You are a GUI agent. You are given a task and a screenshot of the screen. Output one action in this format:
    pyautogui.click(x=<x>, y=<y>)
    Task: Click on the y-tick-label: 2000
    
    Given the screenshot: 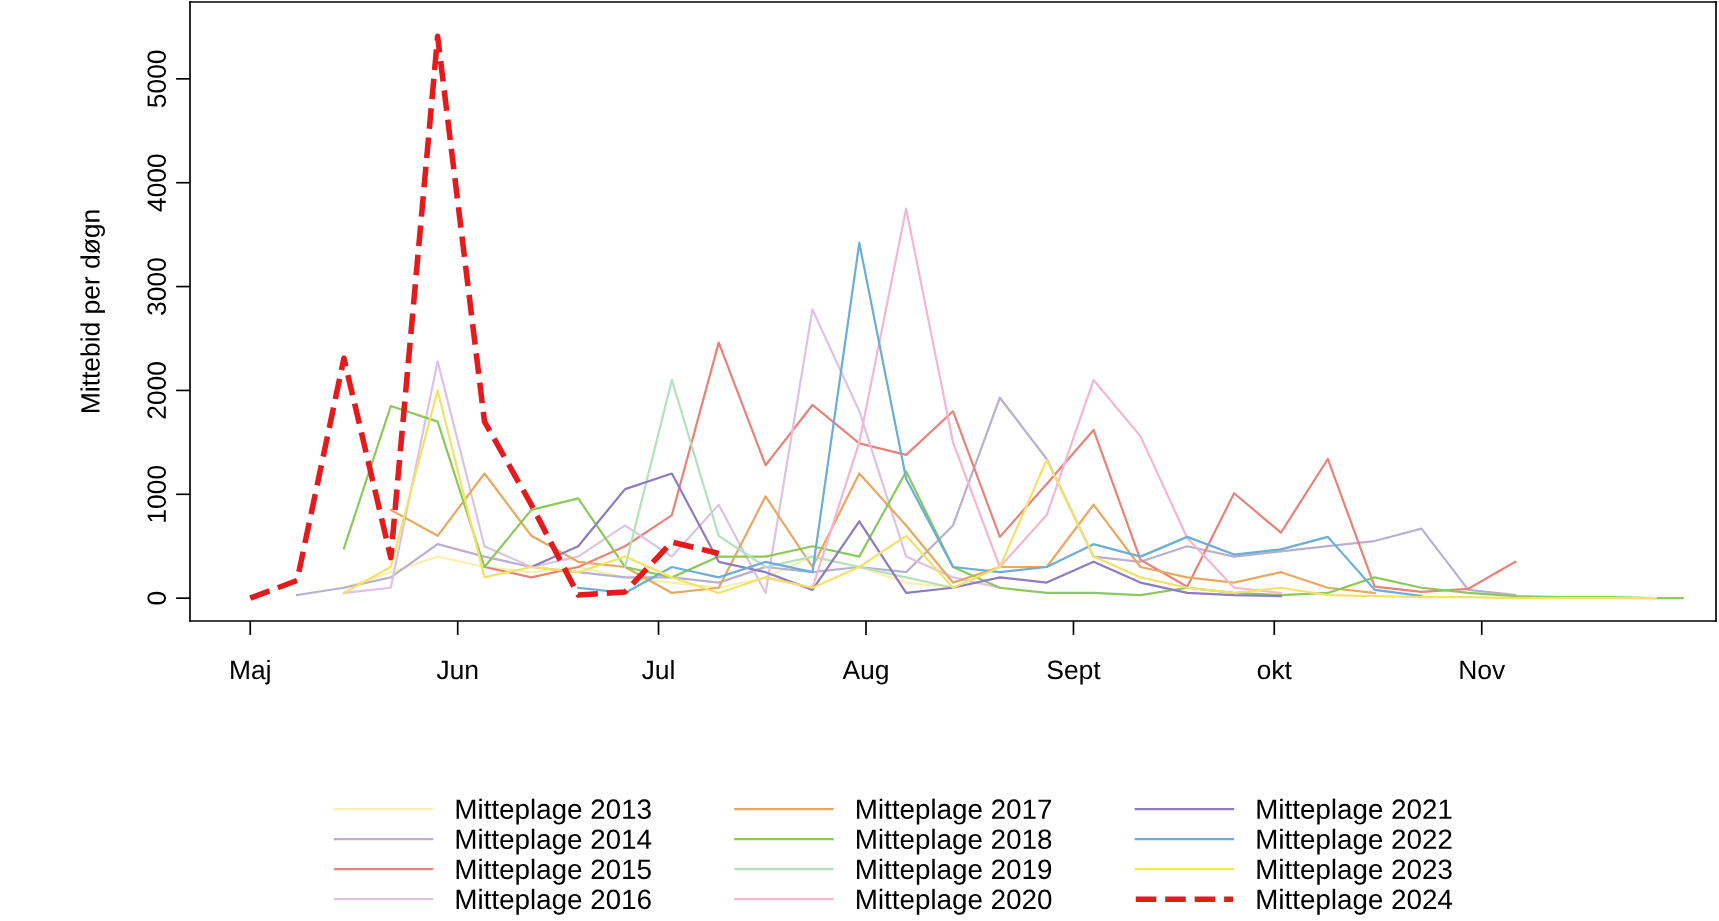 What is the action you would take?
    pyautogui.click(x=157, y=390)
    